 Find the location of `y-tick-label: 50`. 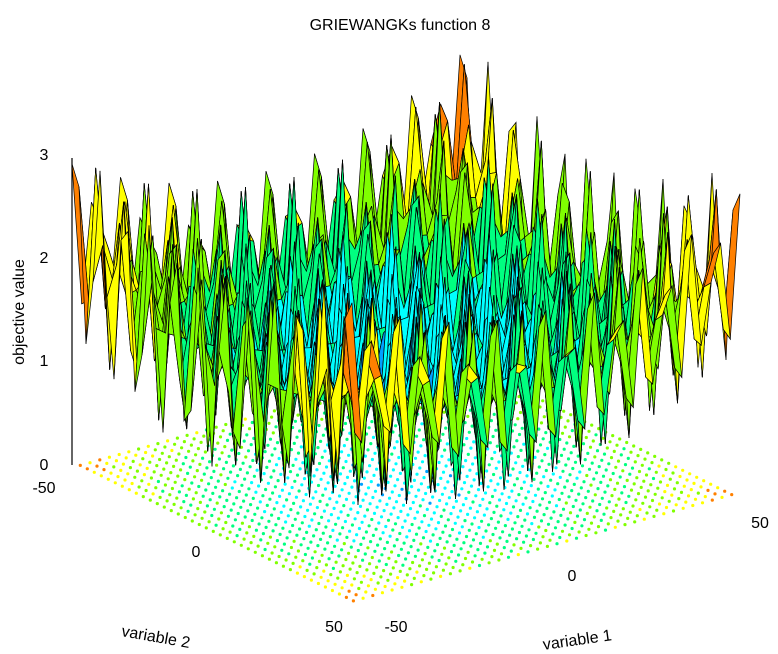

y-tick-label: 50 is located at coordinates (334, 627).